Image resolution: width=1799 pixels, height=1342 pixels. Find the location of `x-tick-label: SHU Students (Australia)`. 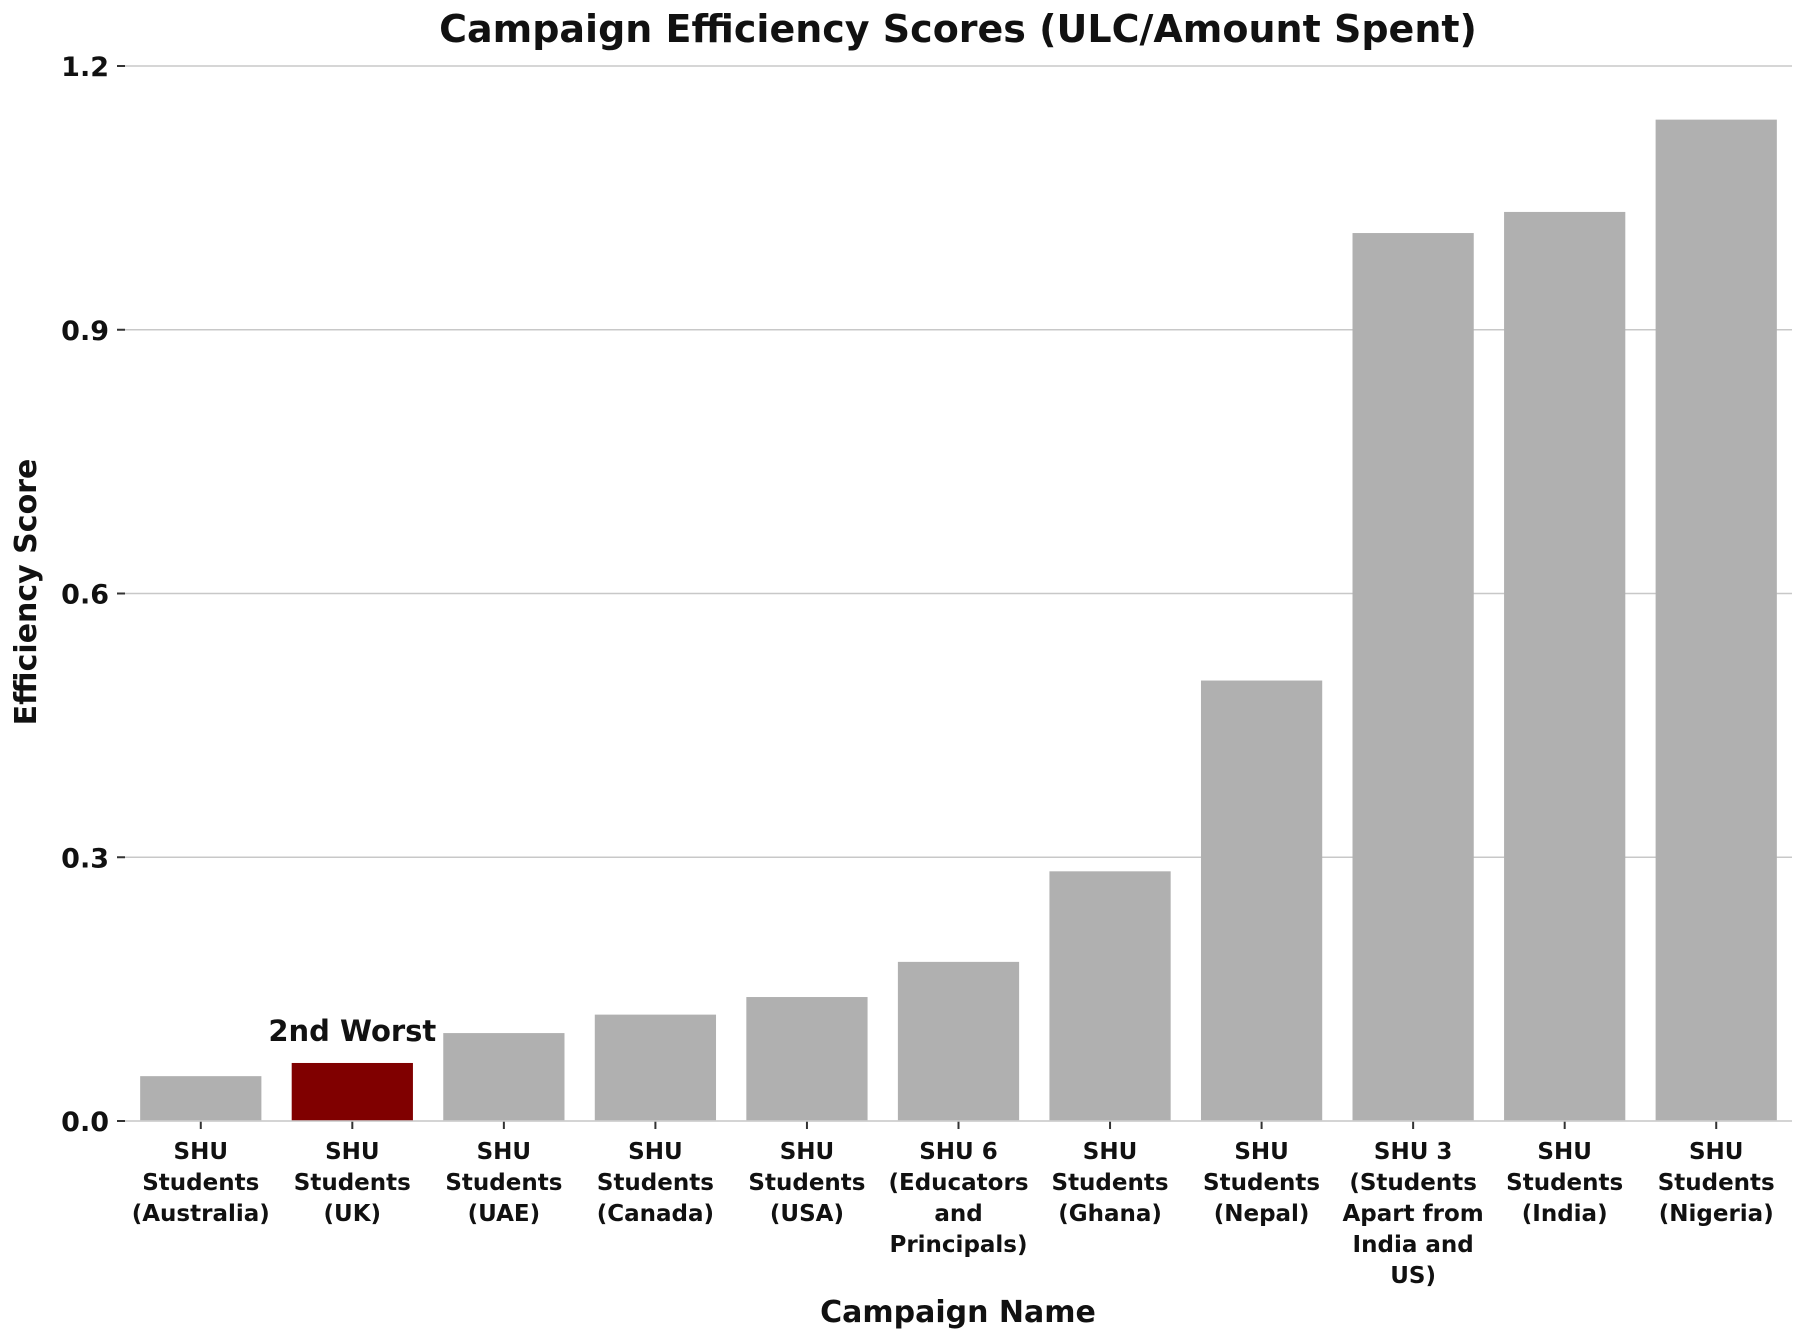

x-tick-label: SHU Students (Australia) is located at coordinates (201, 1183).